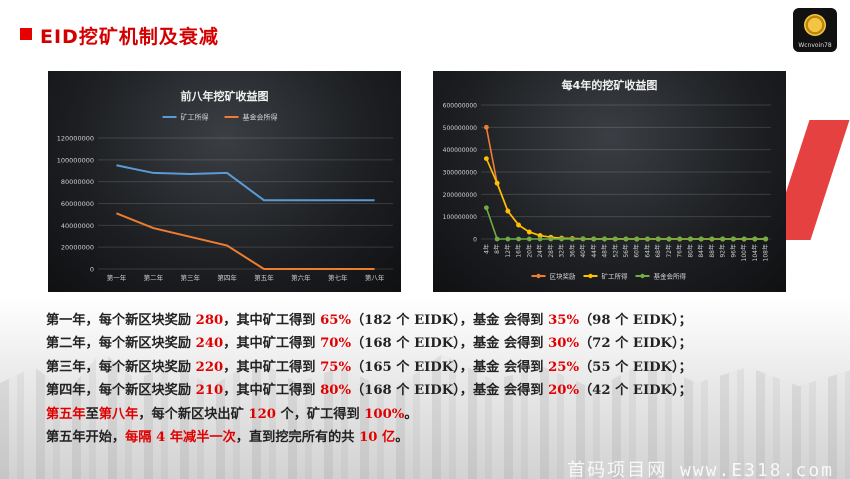  Describe the element at coordinates (486, 249) in the screenshot. I see `x-tick-label: 4年` at that location.